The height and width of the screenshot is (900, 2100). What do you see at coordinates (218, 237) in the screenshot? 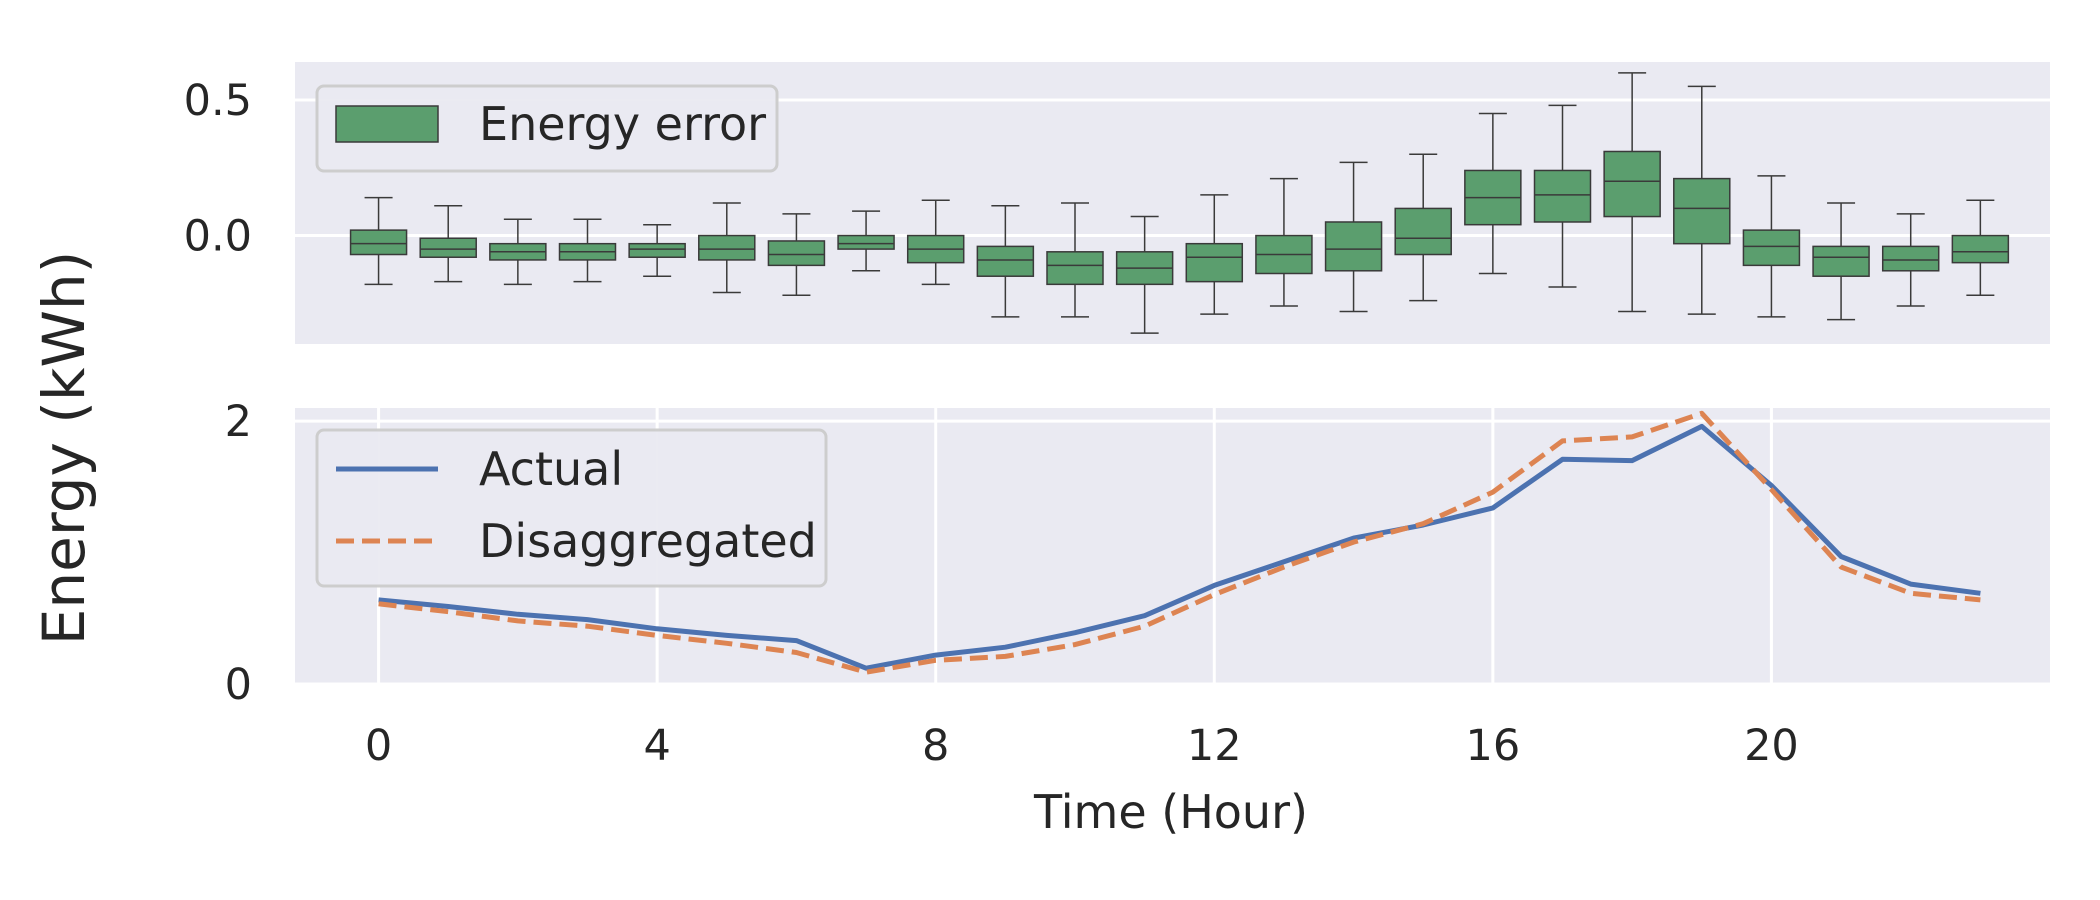
I see `error-ytick-label: 0.0` at bounding box center [218, 237].